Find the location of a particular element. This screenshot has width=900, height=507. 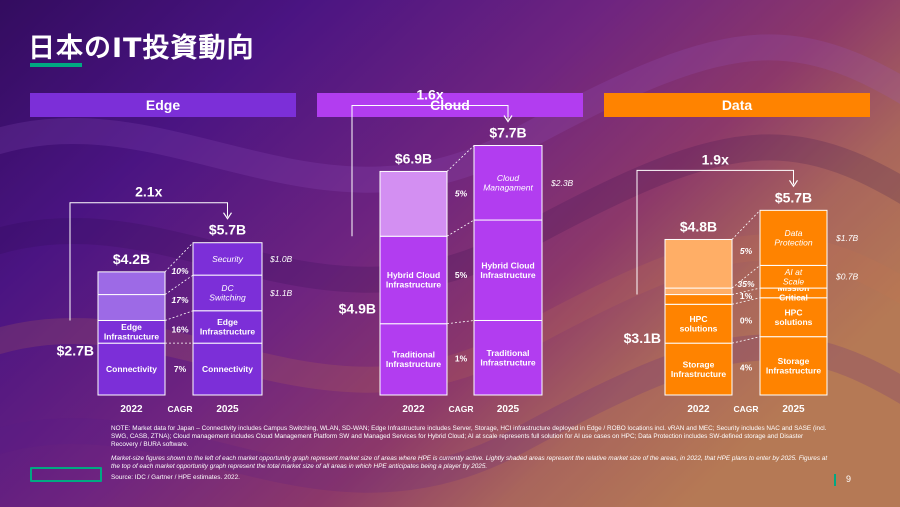

edge-segment-label-2025-3: Security is located at coordinates (227, 259).